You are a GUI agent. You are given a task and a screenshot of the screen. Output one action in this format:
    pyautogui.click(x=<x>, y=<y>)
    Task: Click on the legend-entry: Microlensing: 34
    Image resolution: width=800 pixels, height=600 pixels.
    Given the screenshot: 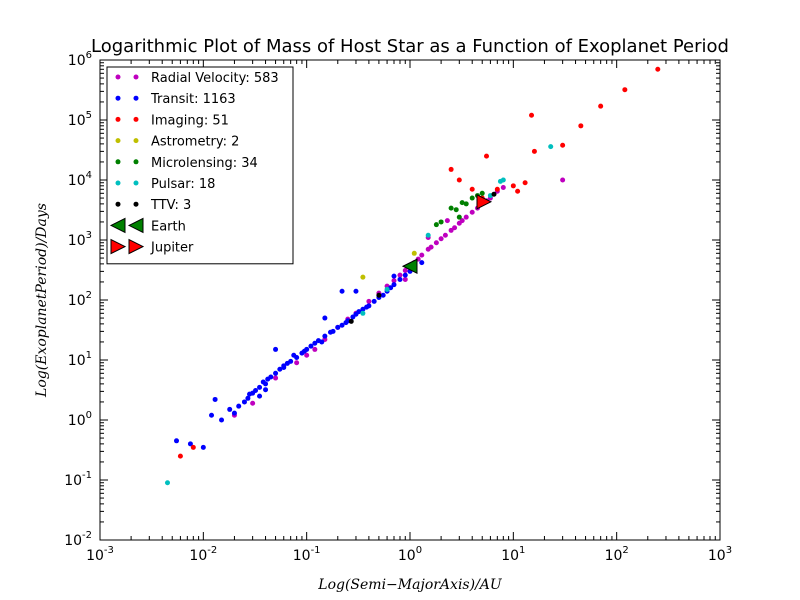 What is the action you would take?
    pyautogui.click(x=186, y=163)
    